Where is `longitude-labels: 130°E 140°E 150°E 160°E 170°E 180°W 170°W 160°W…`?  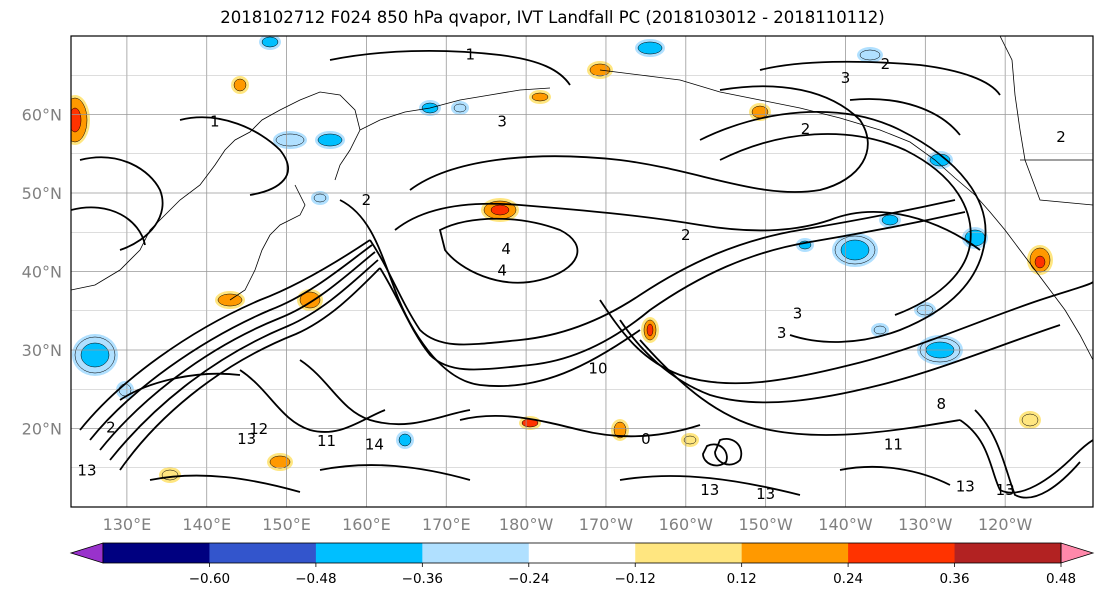
longitude-labels: 130°E 140°E 150°E 160°E 170°E 180°W 170°W 160°W… is located at coordinates (568, 524).